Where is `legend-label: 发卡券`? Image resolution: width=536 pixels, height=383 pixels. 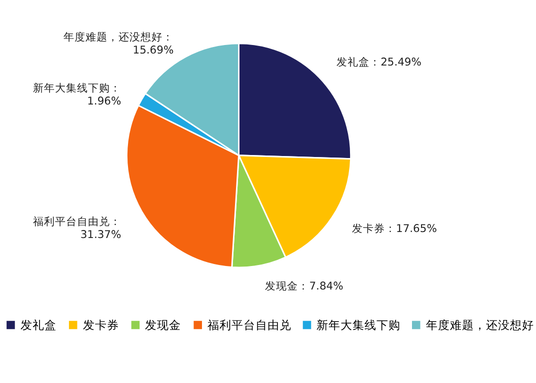 legend-label: 发卡券 is located at coordinates (100, 325).